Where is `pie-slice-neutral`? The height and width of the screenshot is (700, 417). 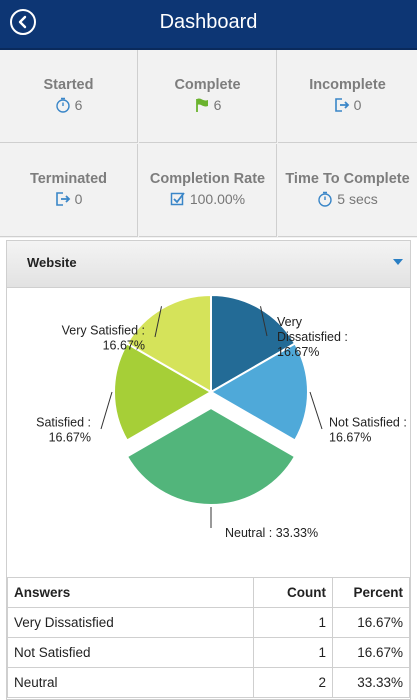
pie-slice-neutral is located at coordinates (211, 456).